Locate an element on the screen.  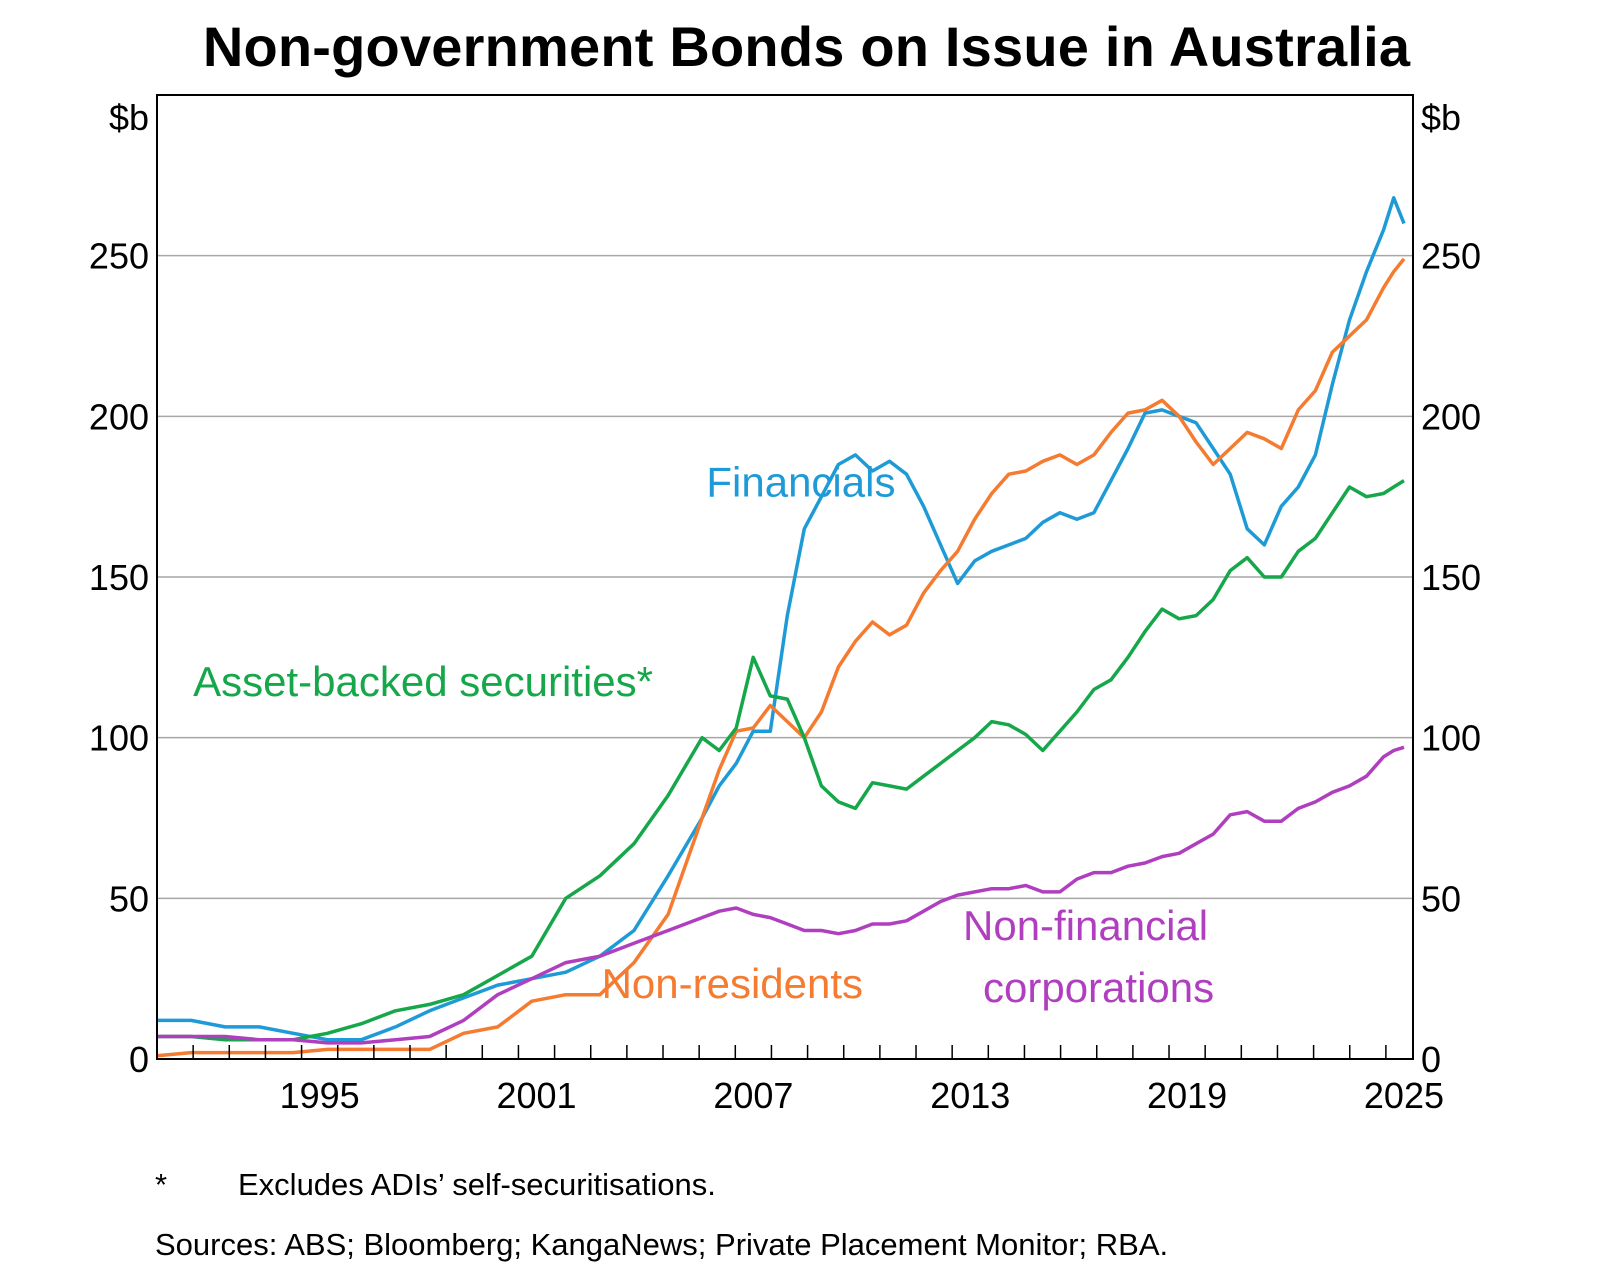
x-axis-ticks is located at coordinates (771, 1052).